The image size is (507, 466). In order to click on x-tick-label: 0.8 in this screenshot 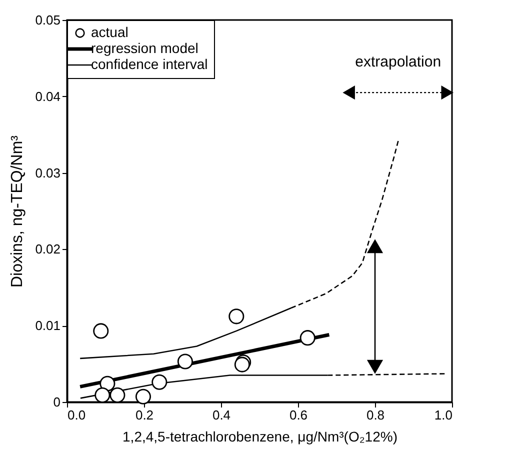, I will do `click(375, 415)`.